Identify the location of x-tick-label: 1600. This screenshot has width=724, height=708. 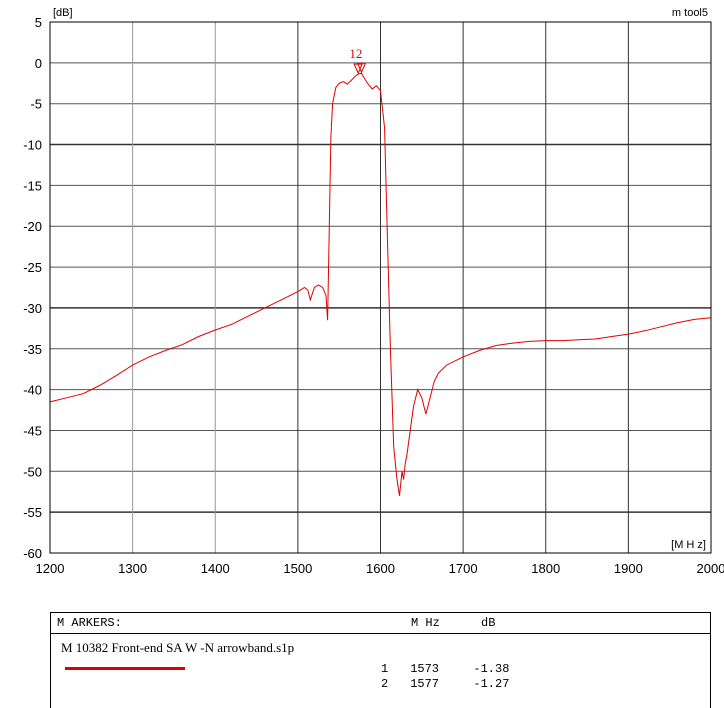
(380, 568).